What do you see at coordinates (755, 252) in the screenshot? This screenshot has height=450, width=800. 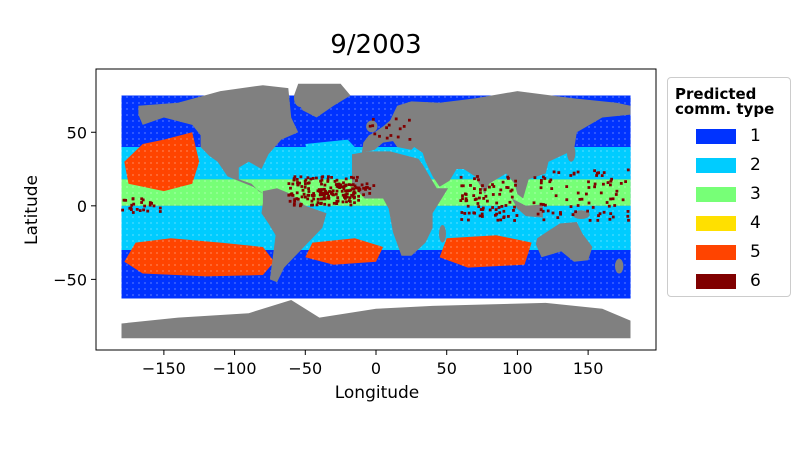 I see `legend-label-5: 5` at bounding box center [755, 252].